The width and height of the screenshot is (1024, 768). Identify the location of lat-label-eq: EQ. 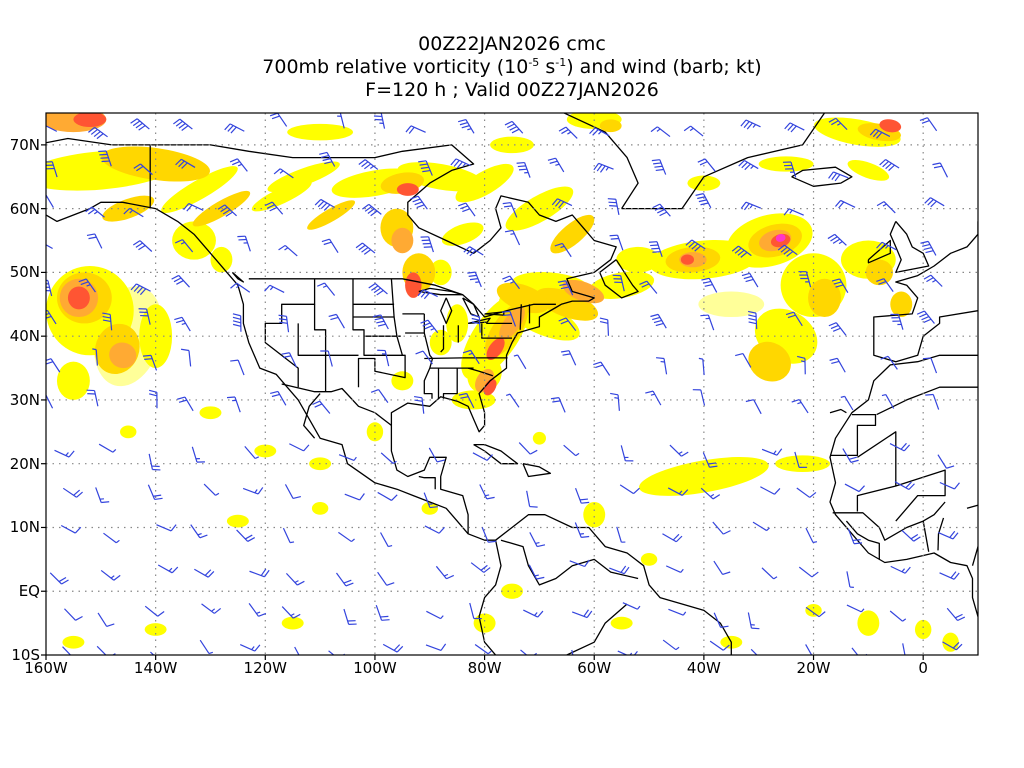
(29, 591).